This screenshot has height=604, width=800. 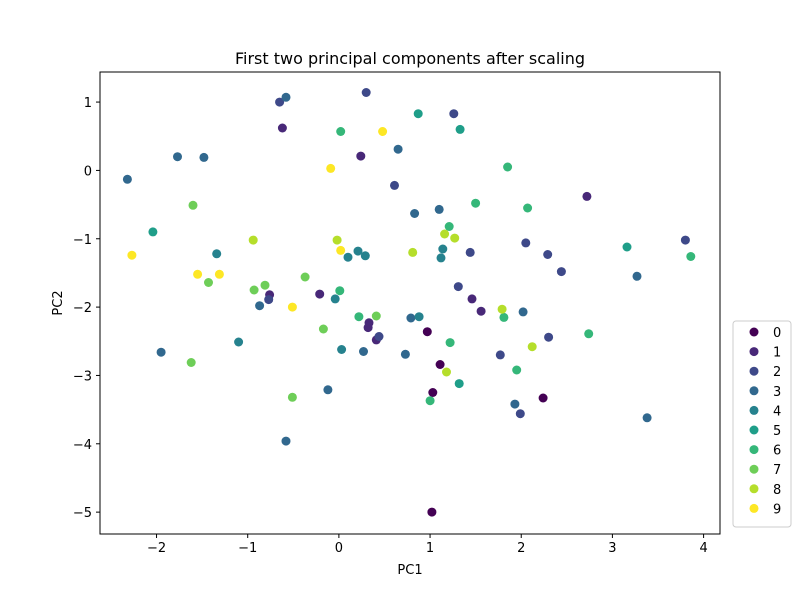 What do you see at coordinates (82, 308) in the screenshot?
I see `y-tick-label: −2` at bounding box center [82, 308].